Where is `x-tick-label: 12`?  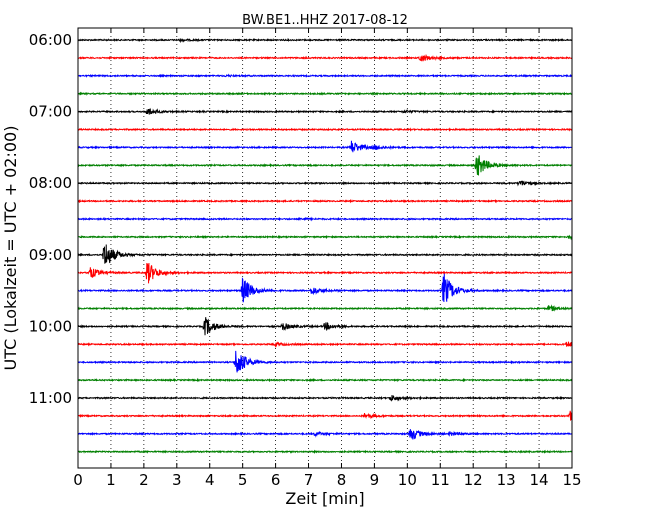
x-tick-label: 12 is located at coordinates (473, 480).